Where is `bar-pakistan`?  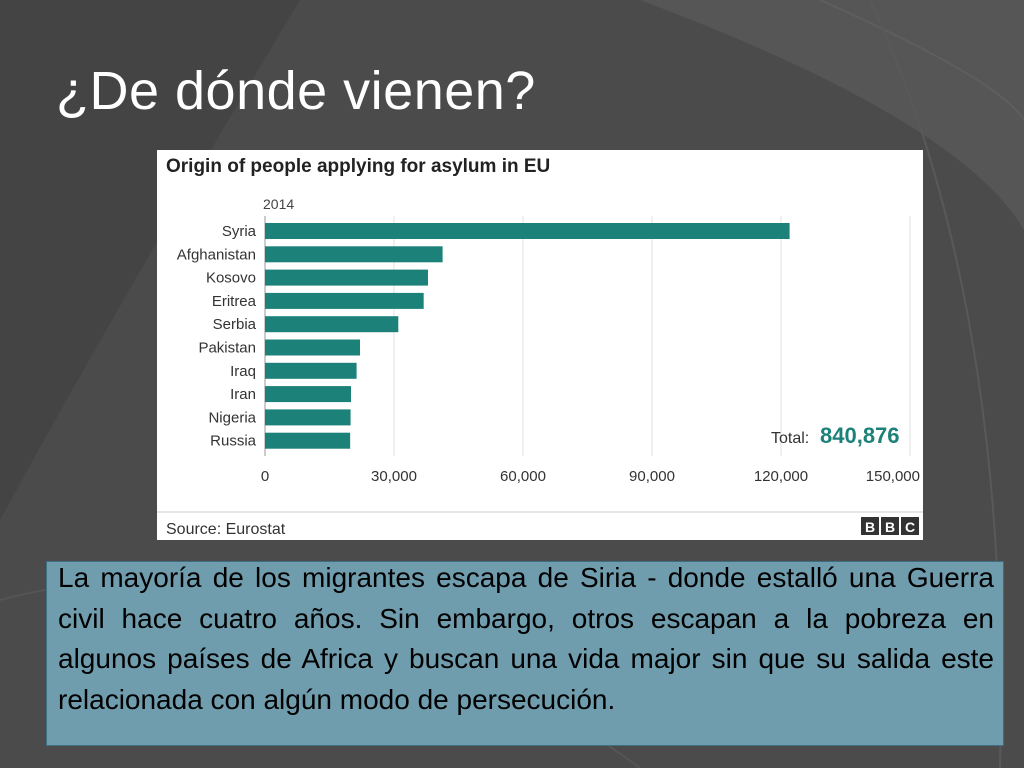 bar-pakistan is located at coordinates (313, 347).